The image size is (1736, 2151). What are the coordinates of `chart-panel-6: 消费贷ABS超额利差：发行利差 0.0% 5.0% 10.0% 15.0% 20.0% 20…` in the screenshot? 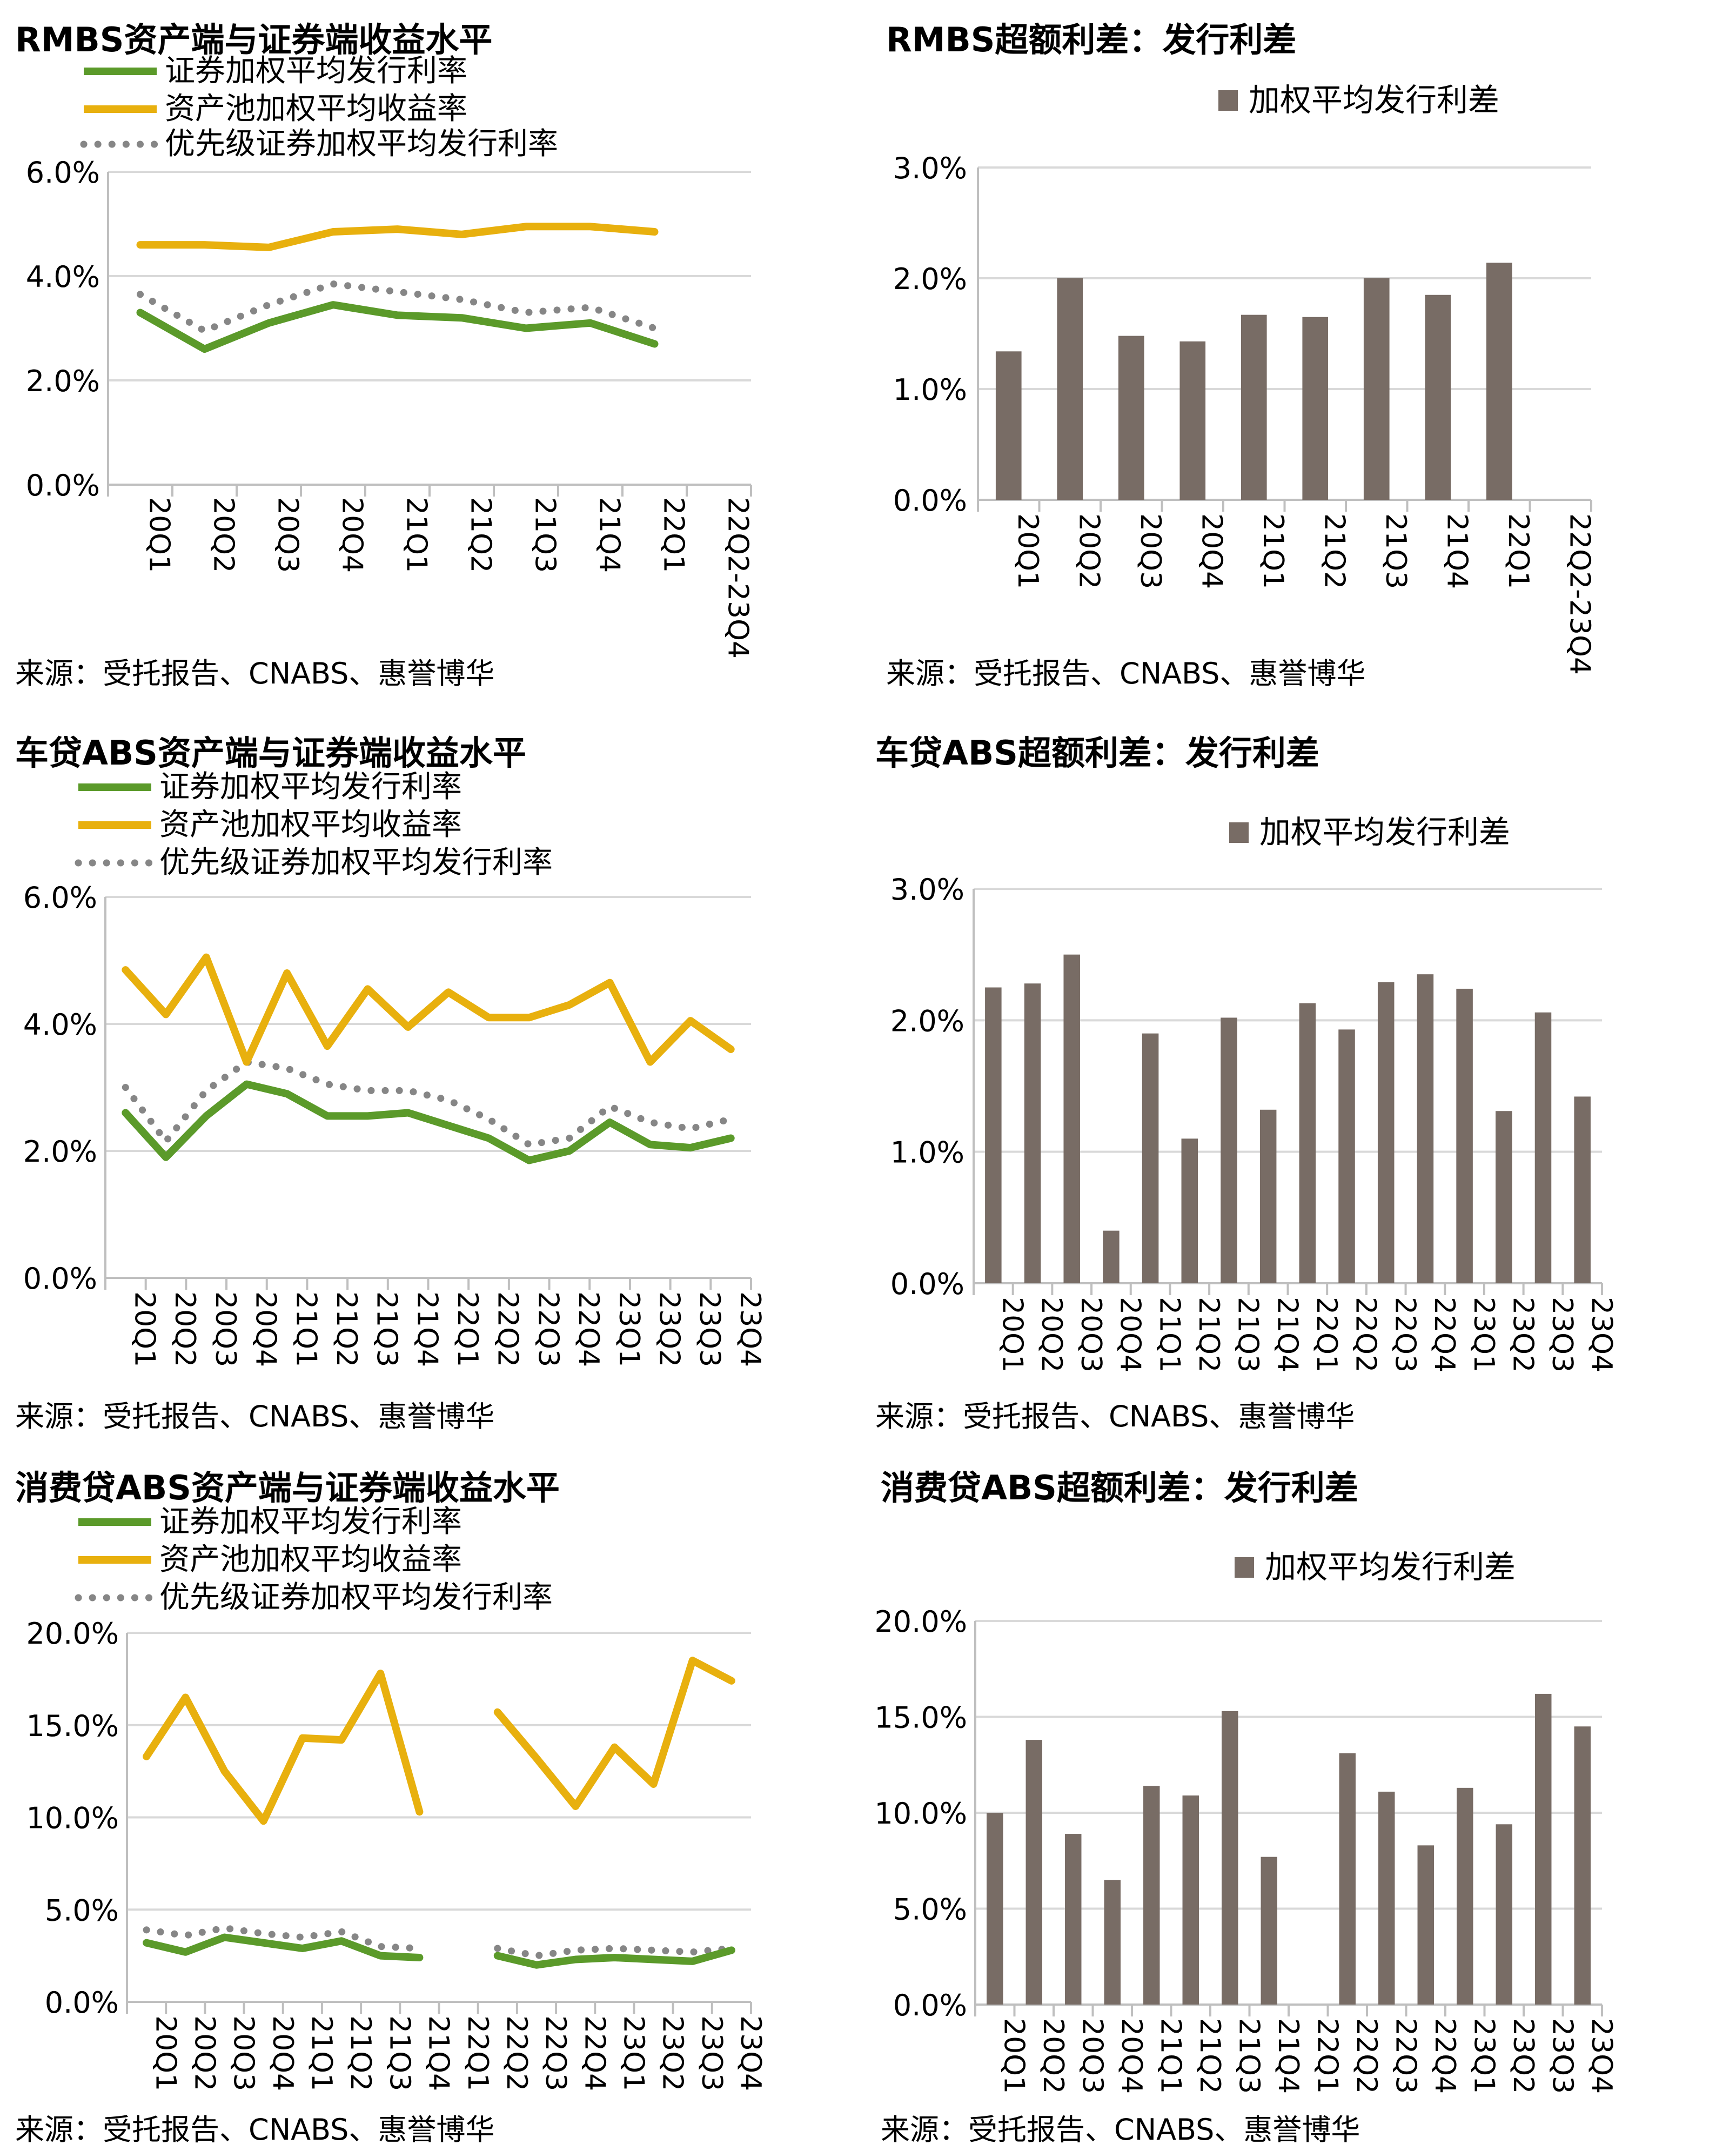 It's located at (1246, 1808).